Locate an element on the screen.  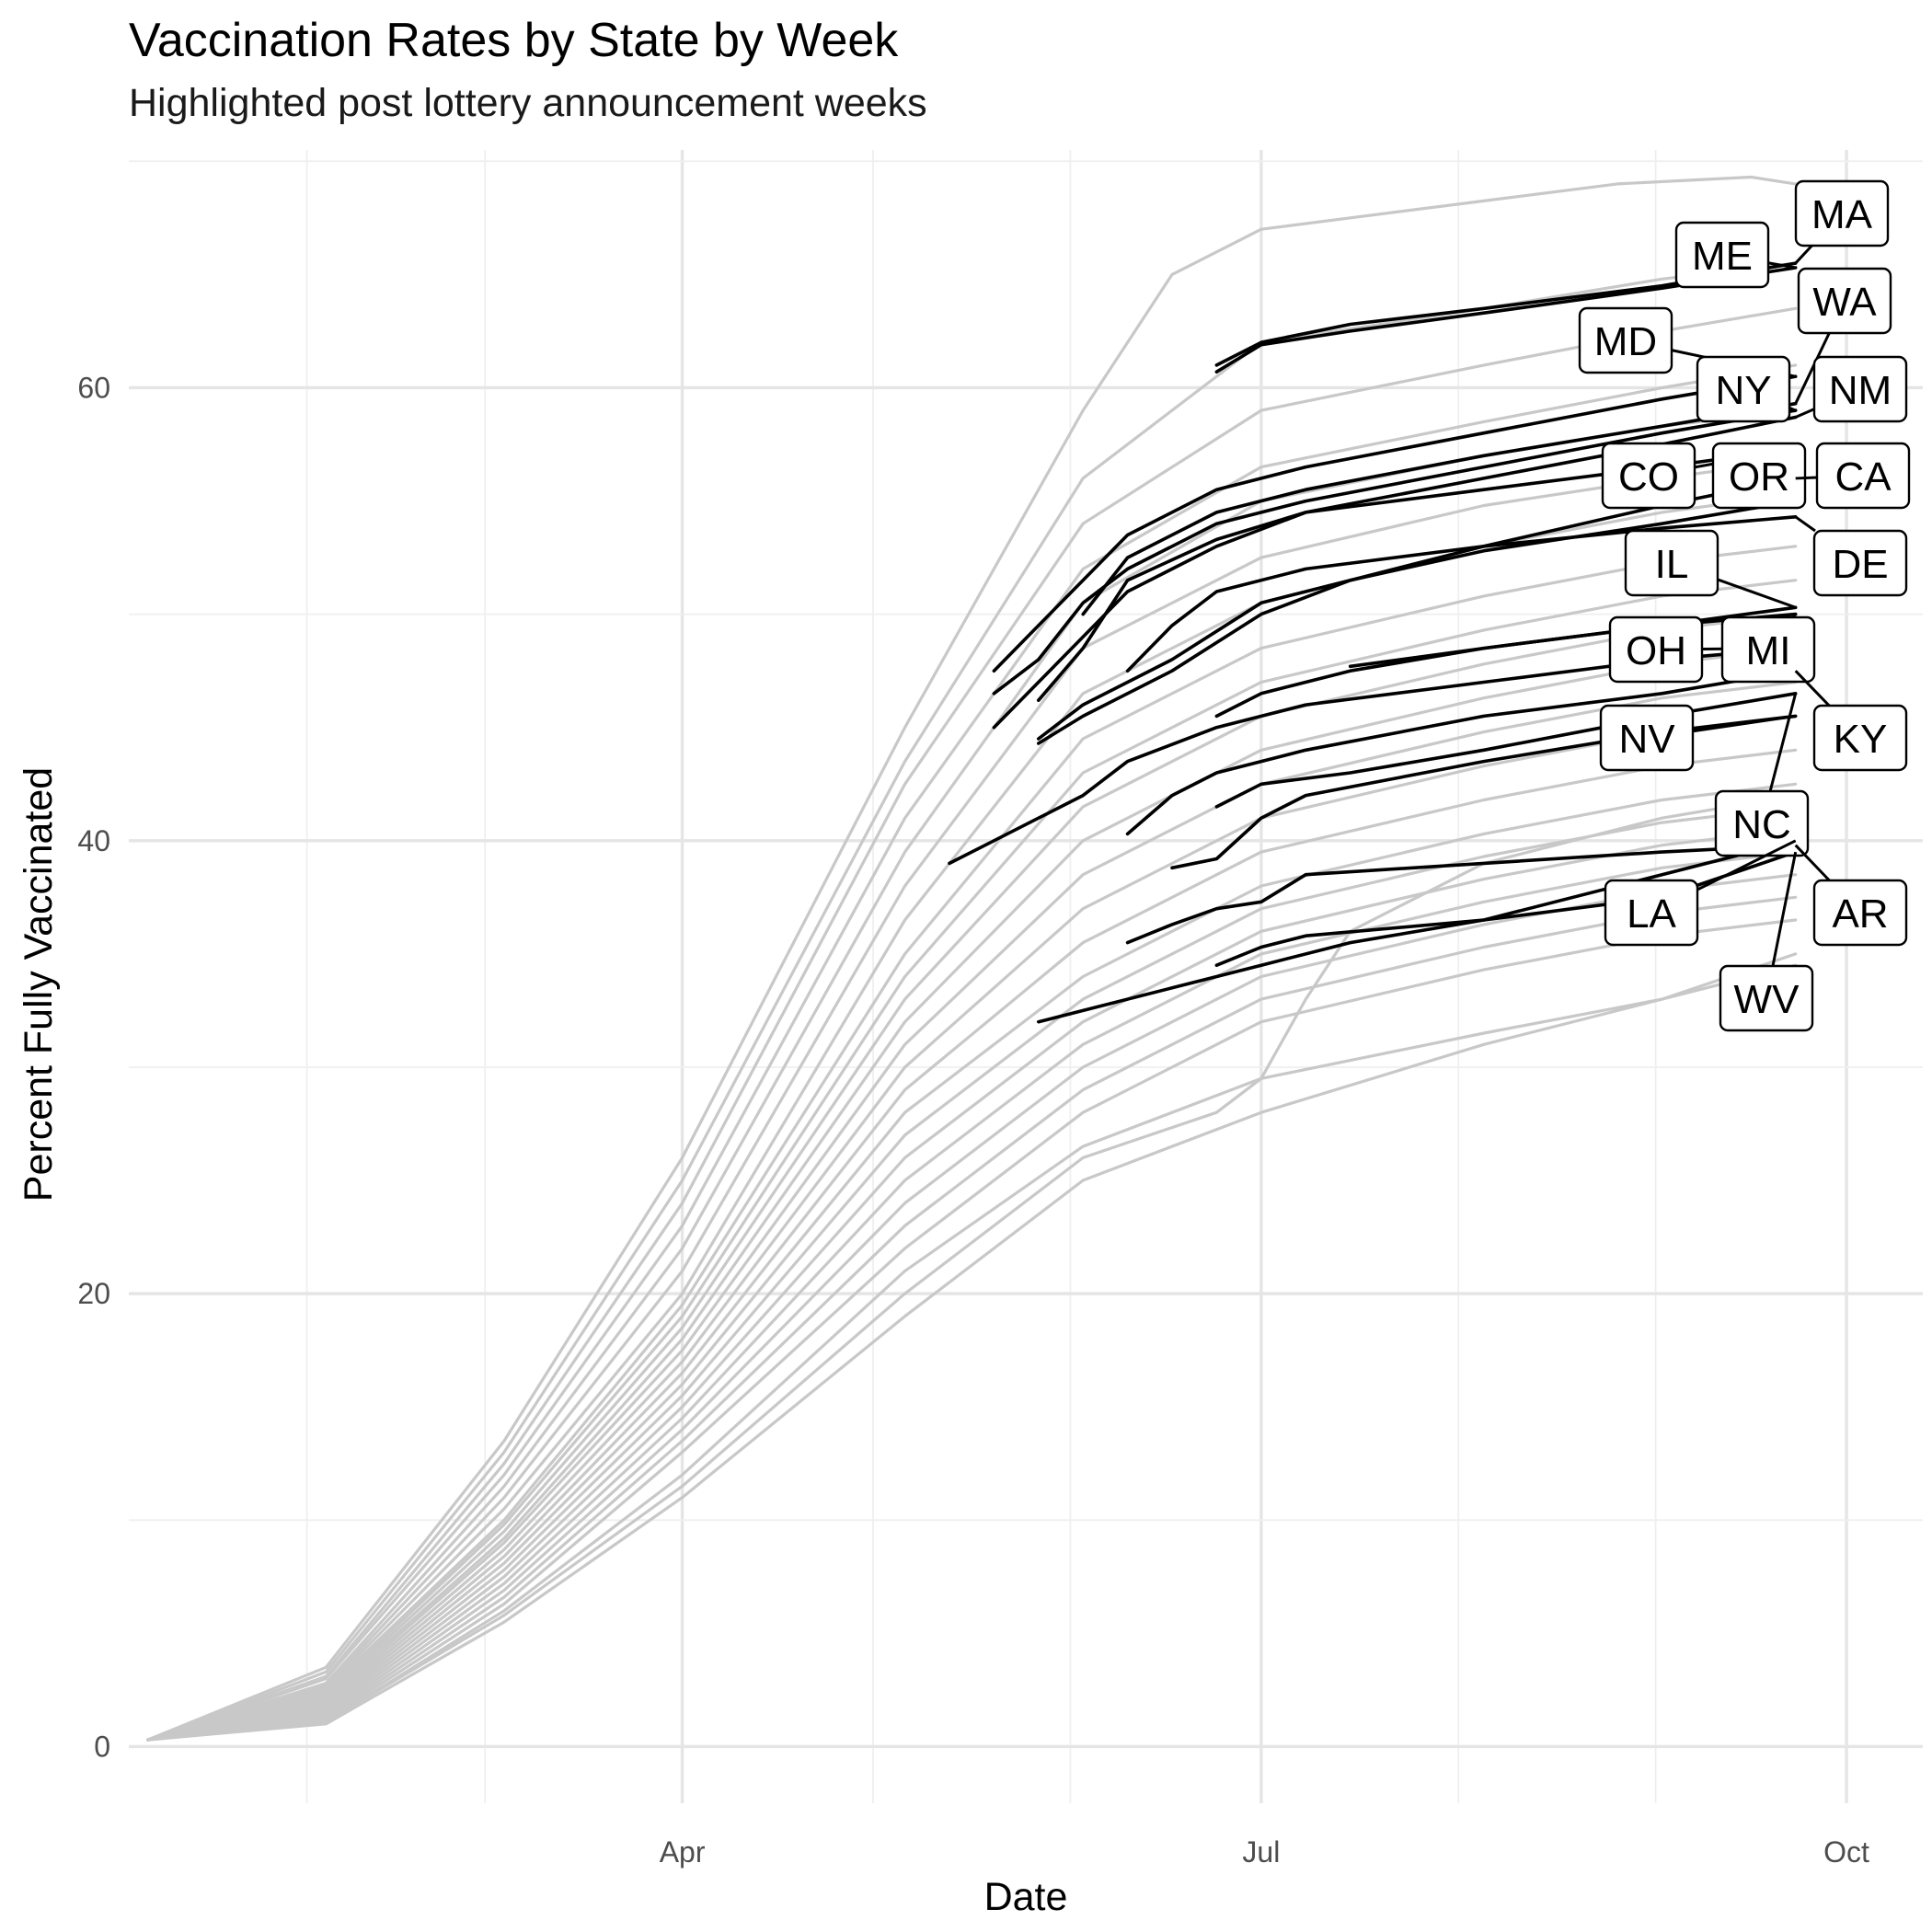
state-label-nc: NC is located at coordinates (1761, 824).